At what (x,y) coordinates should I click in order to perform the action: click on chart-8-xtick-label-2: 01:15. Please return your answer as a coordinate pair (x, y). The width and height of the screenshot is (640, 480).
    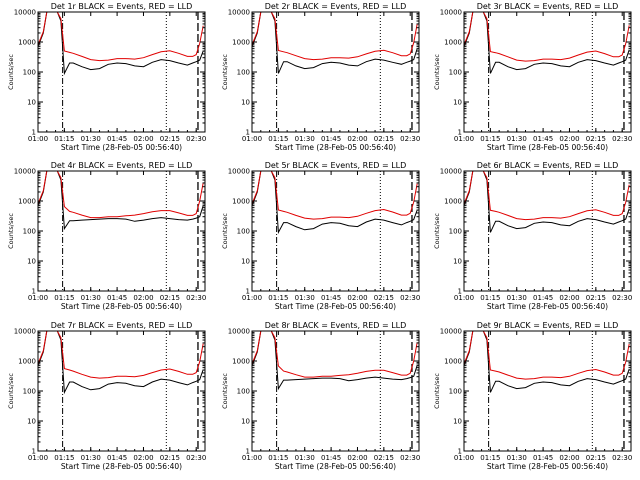
    Looking at the image, I should click on (278, 458).